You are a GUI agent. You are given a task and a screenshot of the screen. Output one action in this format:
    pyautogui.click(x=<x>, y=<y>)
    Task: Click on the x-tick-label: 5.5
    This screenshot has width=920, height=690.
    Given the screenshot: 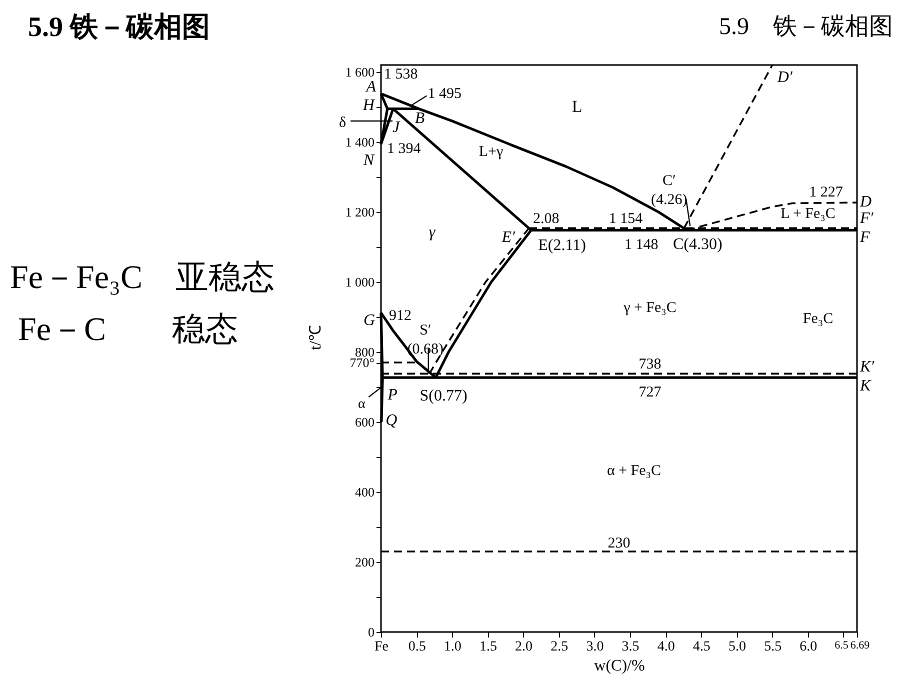 What is the action you would take?
    pyautogui.click(x=773, y=647)
    